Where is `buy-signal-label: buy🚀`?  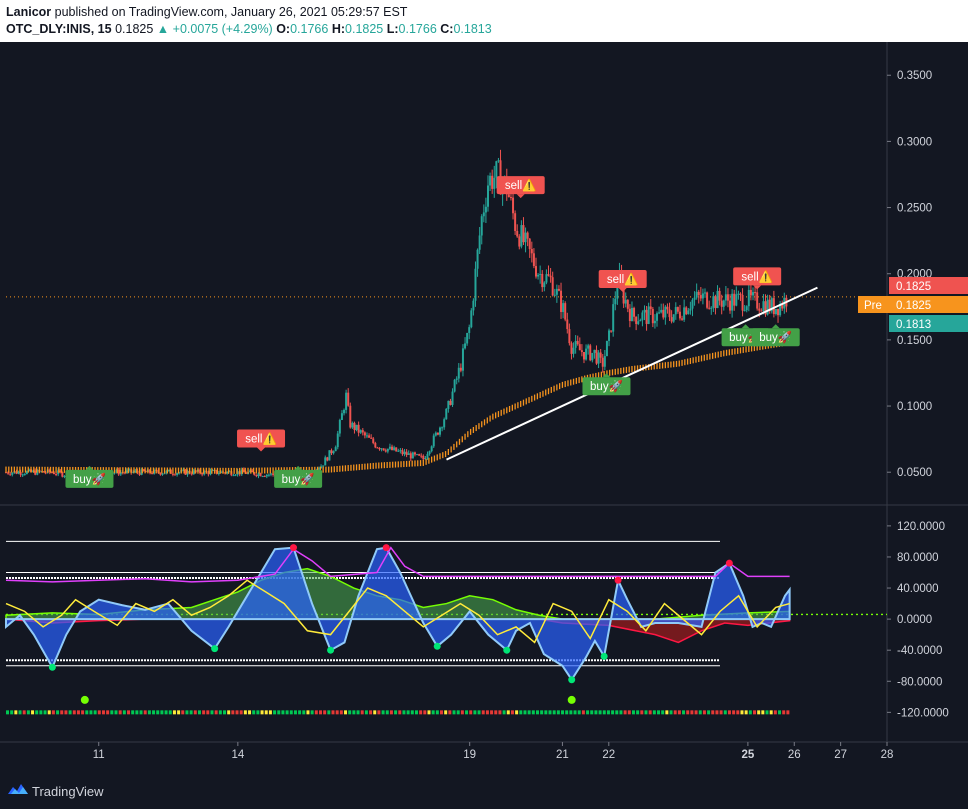
buy-signal-label: buy🚀 is located at coordinates (776, 337).